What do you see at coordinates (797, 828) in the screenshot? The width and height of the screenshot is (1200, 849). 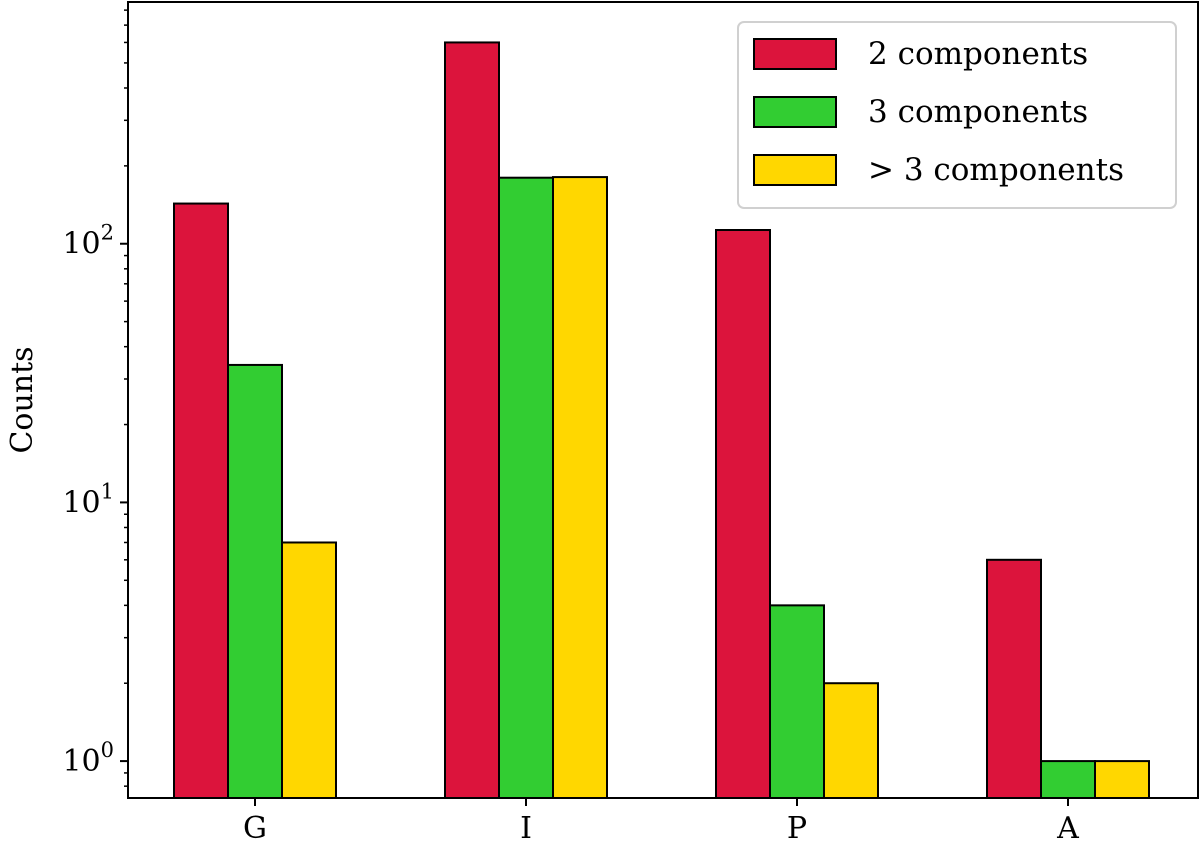 I see `x-tick-label-P: P` at bounding box center [797, 828].